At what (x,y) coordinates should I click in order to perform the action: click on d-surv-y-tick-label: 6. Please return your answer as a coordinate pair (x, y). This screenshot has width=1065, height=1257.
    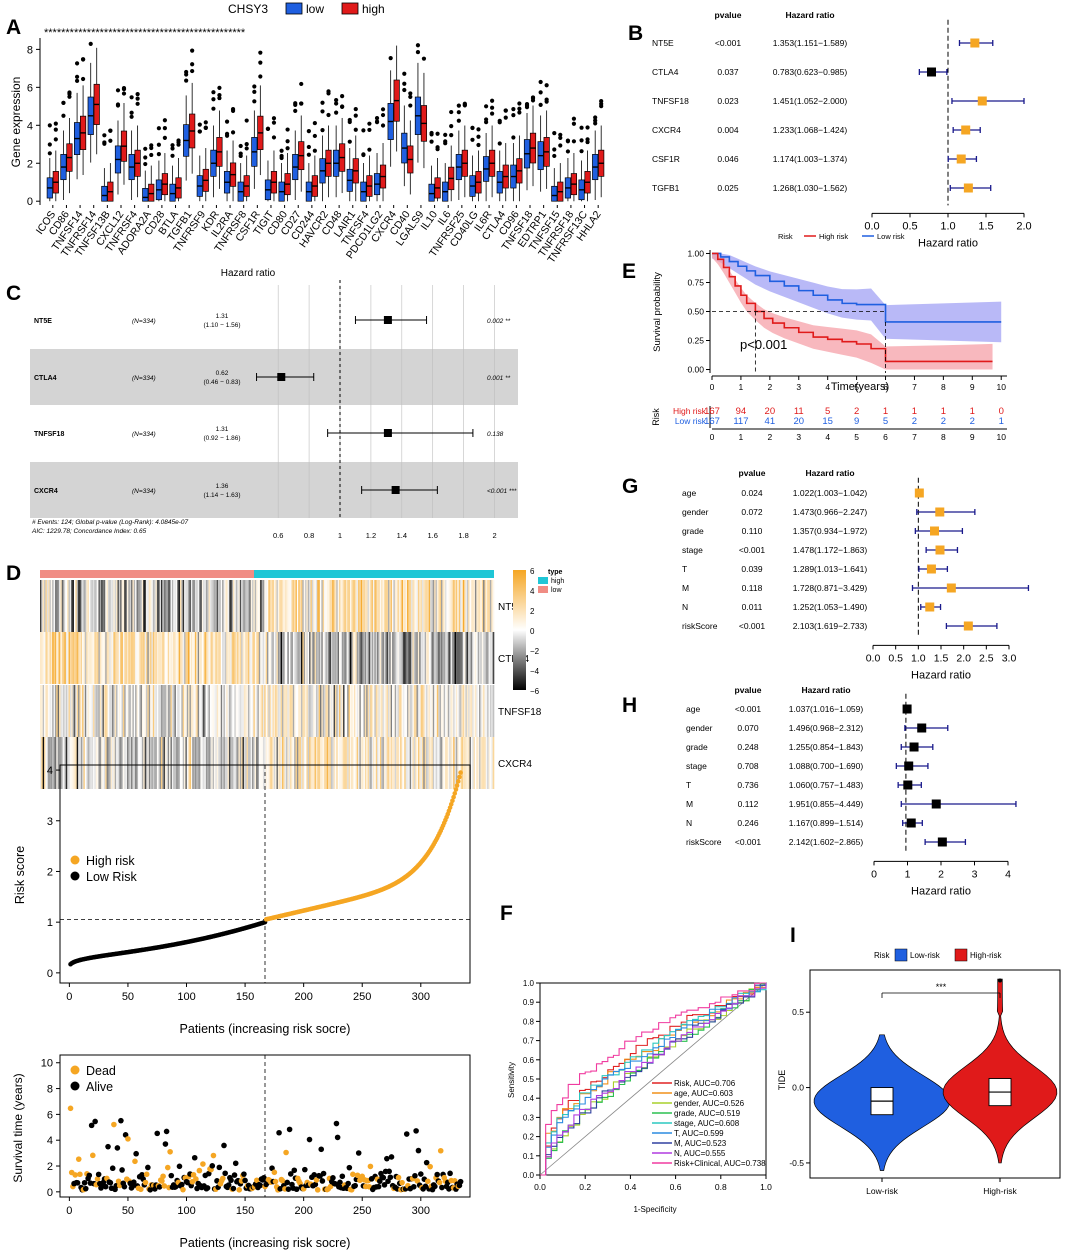
    Looking at the image, I should click on (50, 1115).